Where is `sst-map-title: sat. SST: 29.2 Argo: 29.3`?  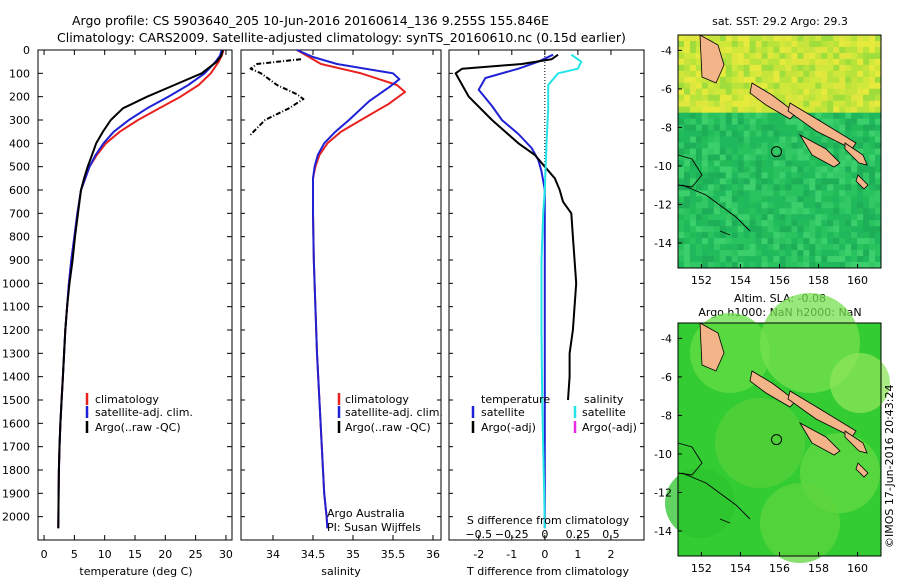 sst-map-title: sat. SST: 29.2 Argo: 29.3 is located at coordinates (780, 21).